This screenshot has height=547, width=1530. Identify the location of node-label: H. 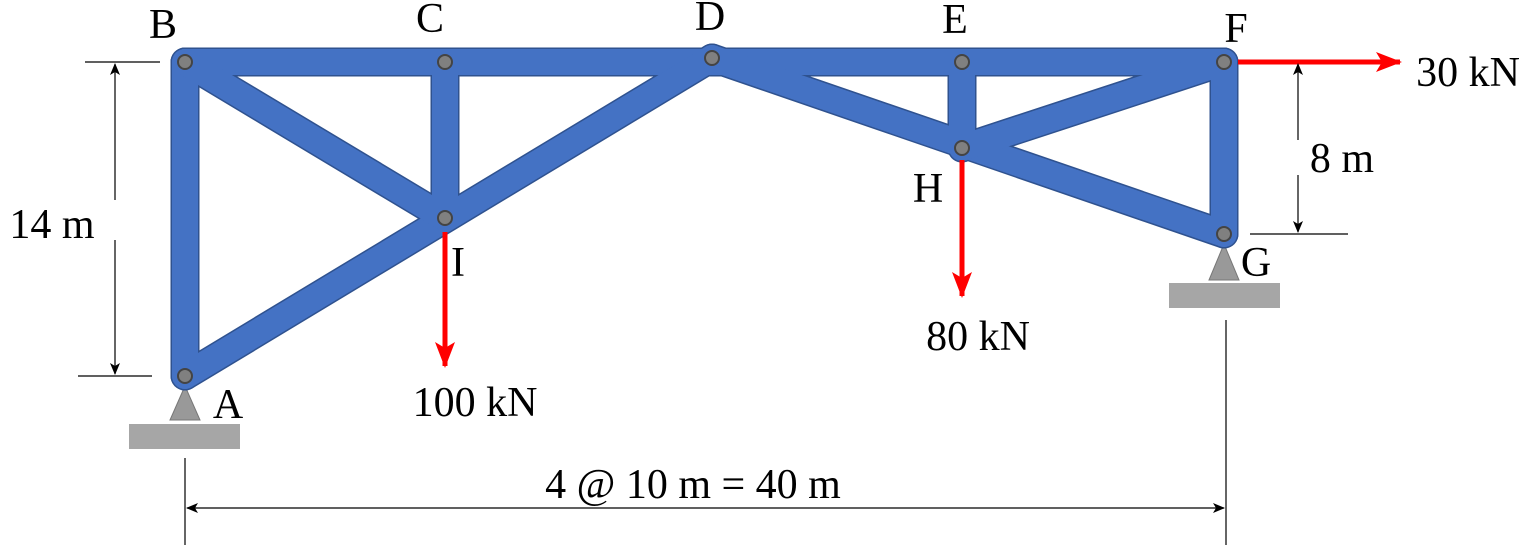
(928, 189).